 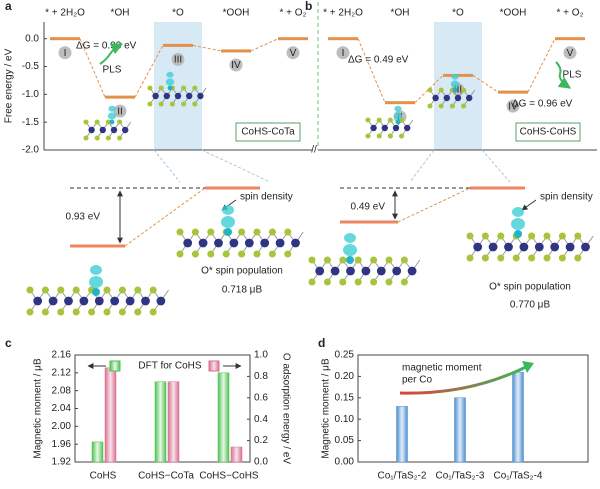 What do you see at coordinates (368, 207) in the screenshot?
I see `annotation-gap: 0.49 eV` at bounding box center [368, 207].